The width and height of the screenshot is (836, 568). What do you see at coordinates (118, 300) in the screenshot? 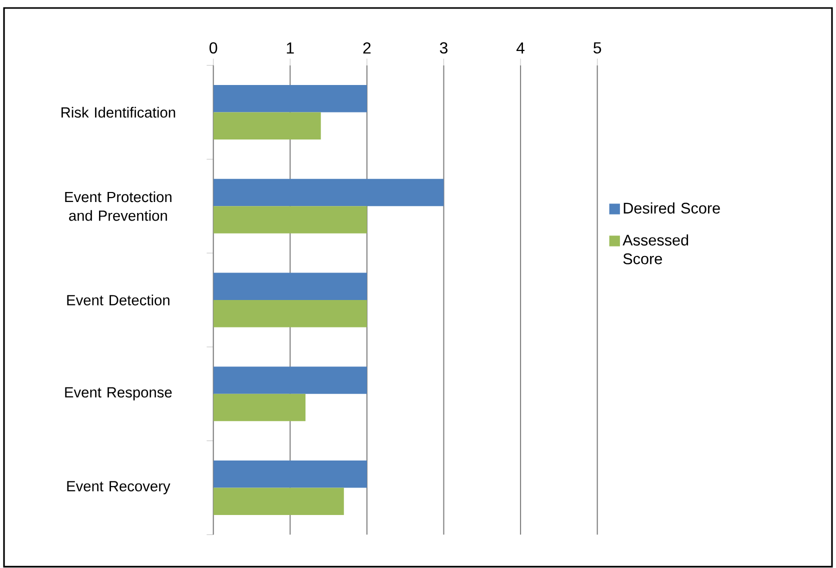
I see `y-tick-label: Event Detection` at bounding box center [118, 300].